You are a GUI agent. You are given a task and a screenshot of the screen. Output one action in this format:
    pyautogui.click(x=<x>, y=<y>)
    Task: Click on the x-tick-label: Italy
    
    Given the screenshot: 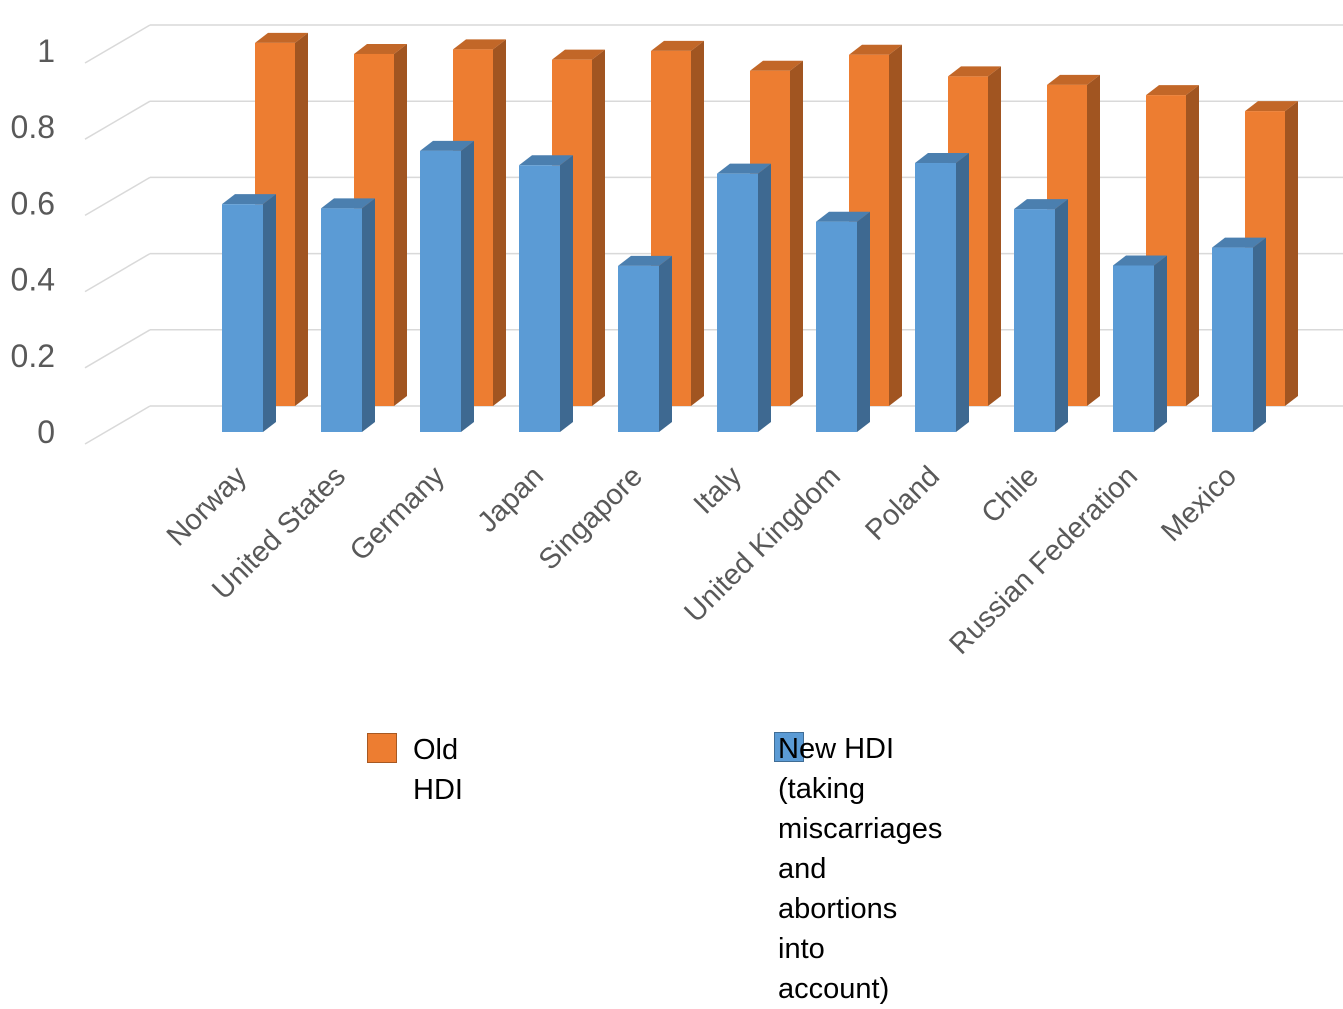 What is the action you would take?
    pyautogui.click(x=718, y=490)
    